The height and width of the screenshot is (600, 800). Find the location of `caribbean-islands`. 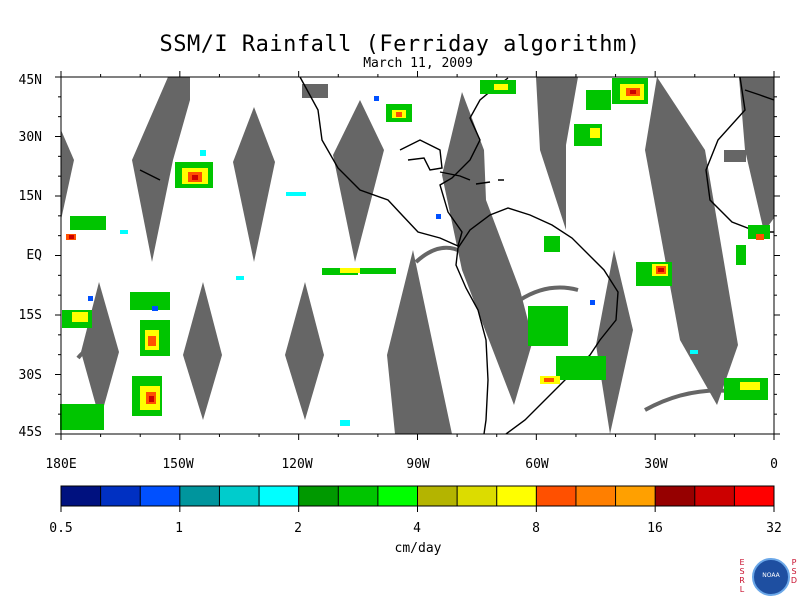

caribbean-islands is located at coordinates (471, 178).